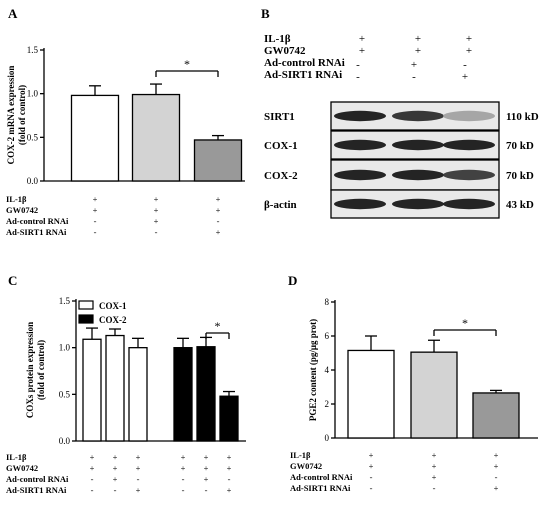 The width and height of the screenshot is (550, 510). What do you see at coordinates (327, 302) in the screenshot?
I see `panel-d-y-tick-label: 8` at bounding box center [327, 302].